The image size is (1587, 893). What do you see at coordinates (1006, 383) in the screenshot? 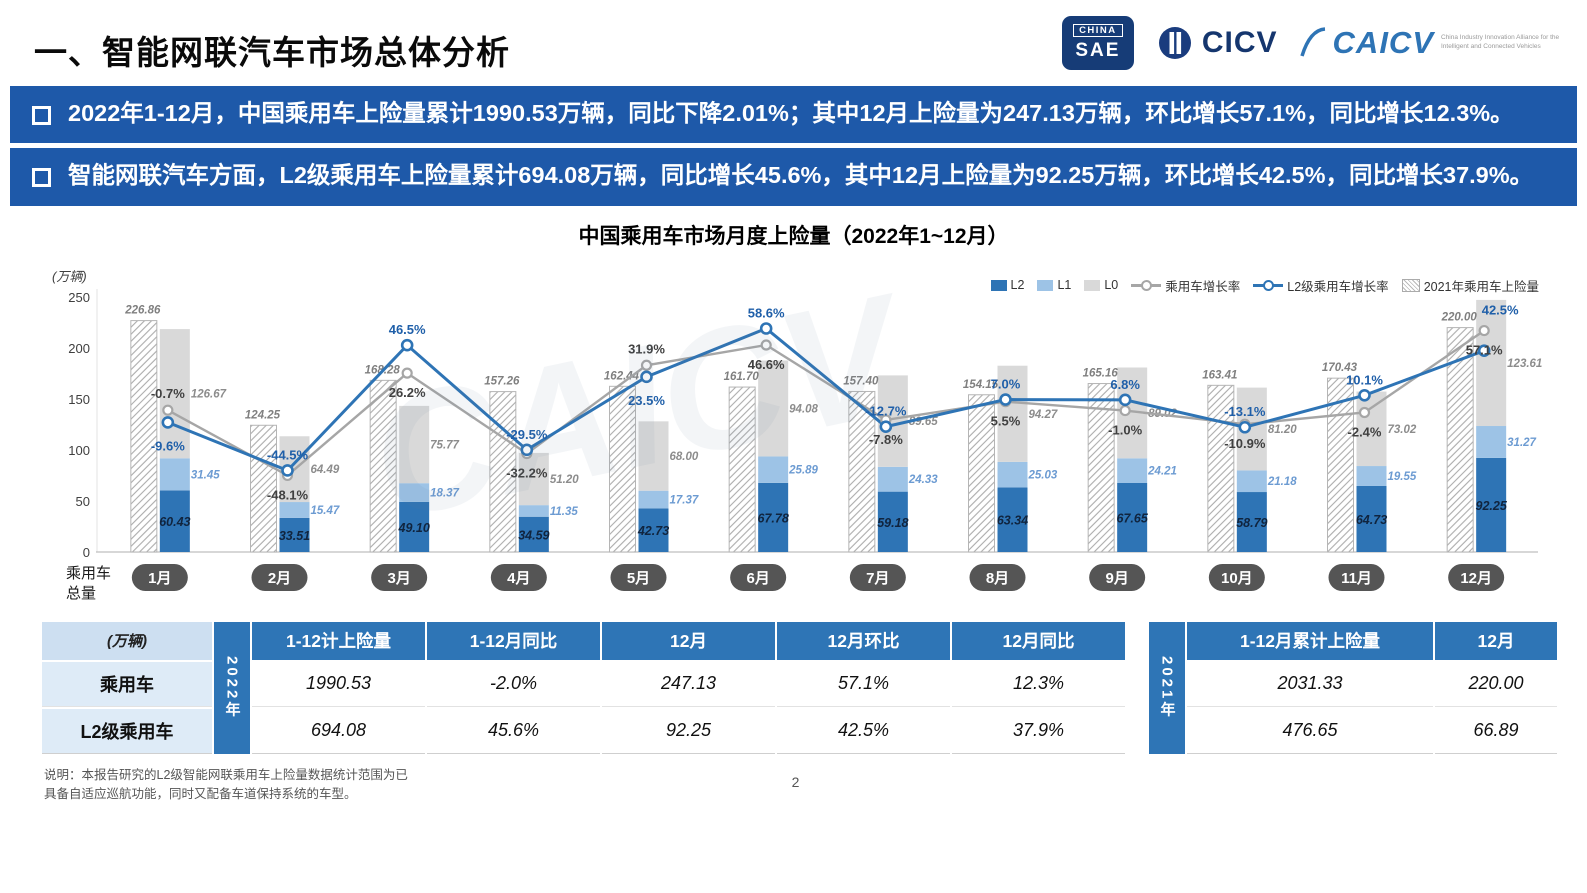
I see `svg-text: 7.0%` at bounding box center [1006, 383].